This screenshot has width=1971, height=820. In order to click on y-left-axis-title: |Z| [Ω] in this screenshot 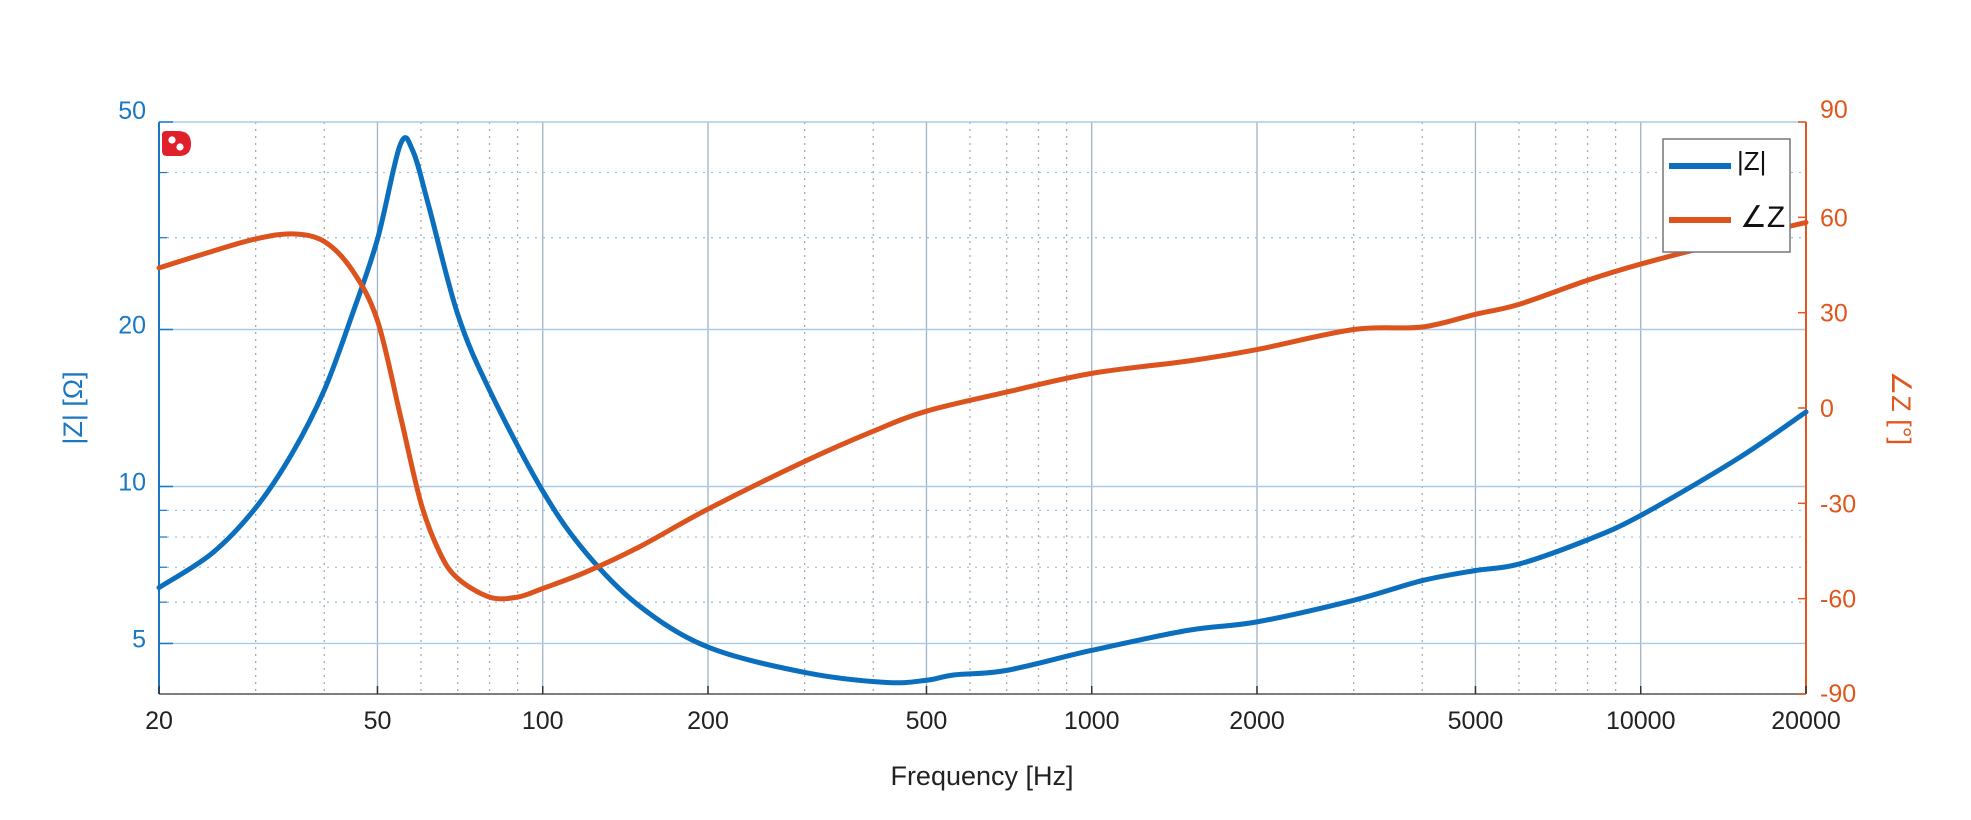, I will do `click(73, 407)`.